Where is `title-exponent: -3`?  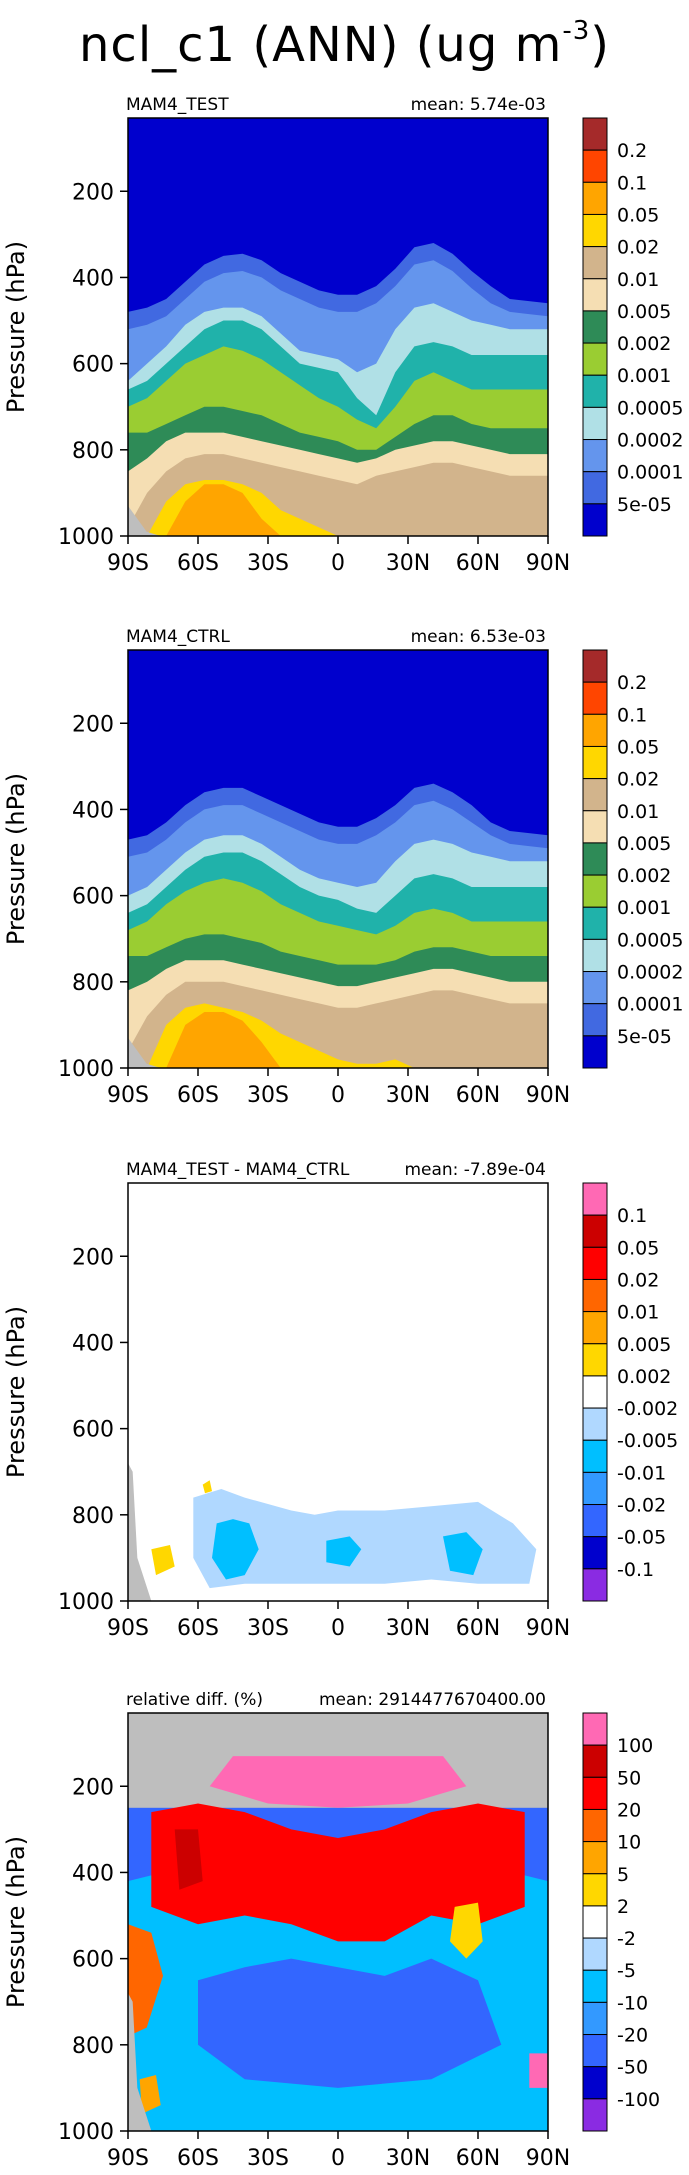
title-exponent: -3 is located at coordinates (576, 31).